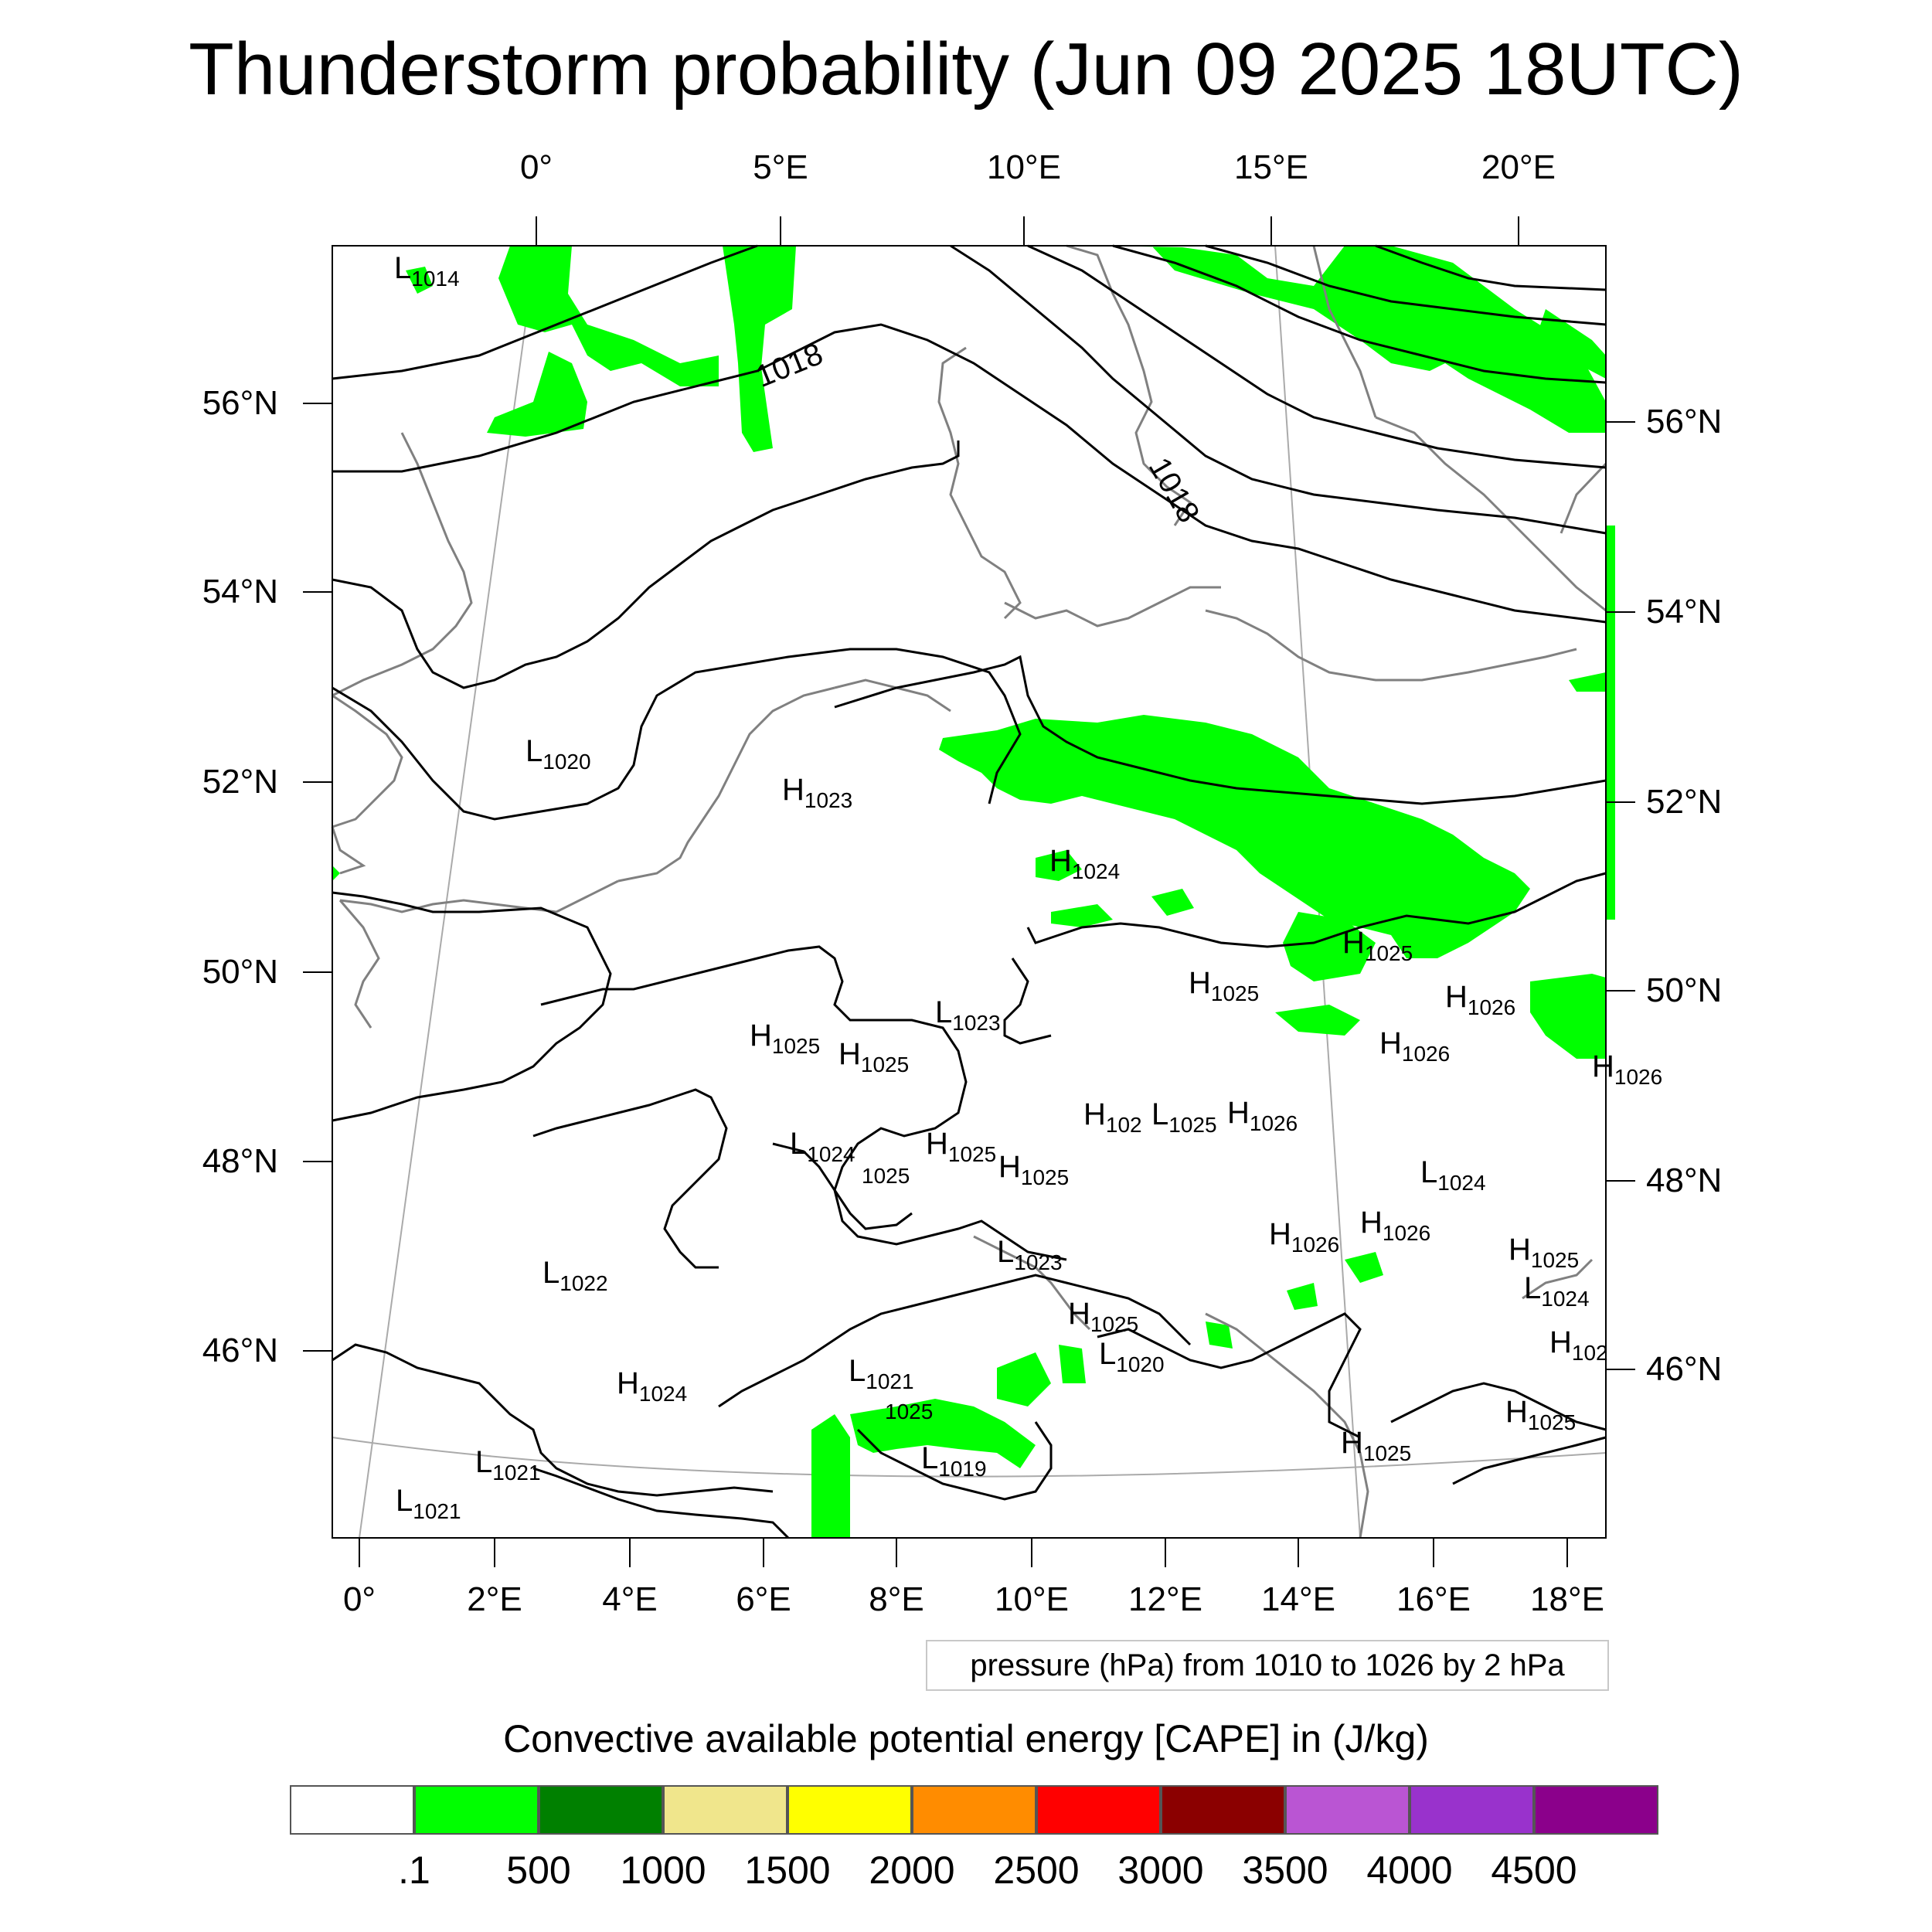  I want to click on colorbar-label: 3500, so click(1285, 1870).